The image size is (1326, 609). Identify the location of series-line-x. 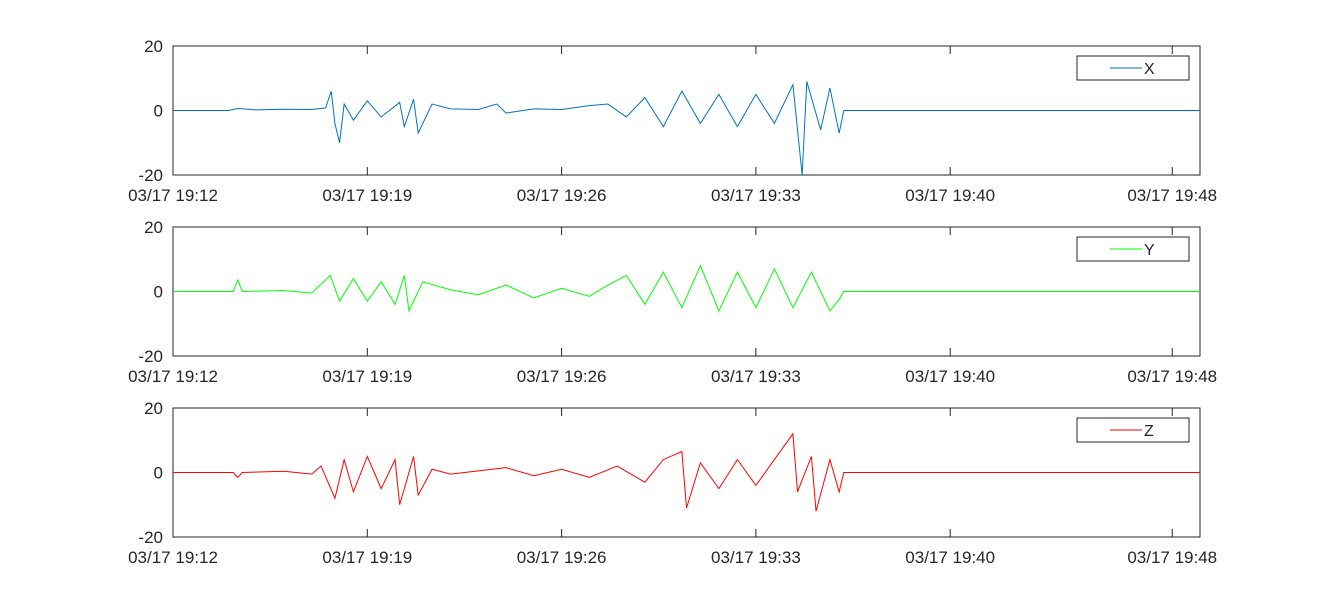
(686, 128).